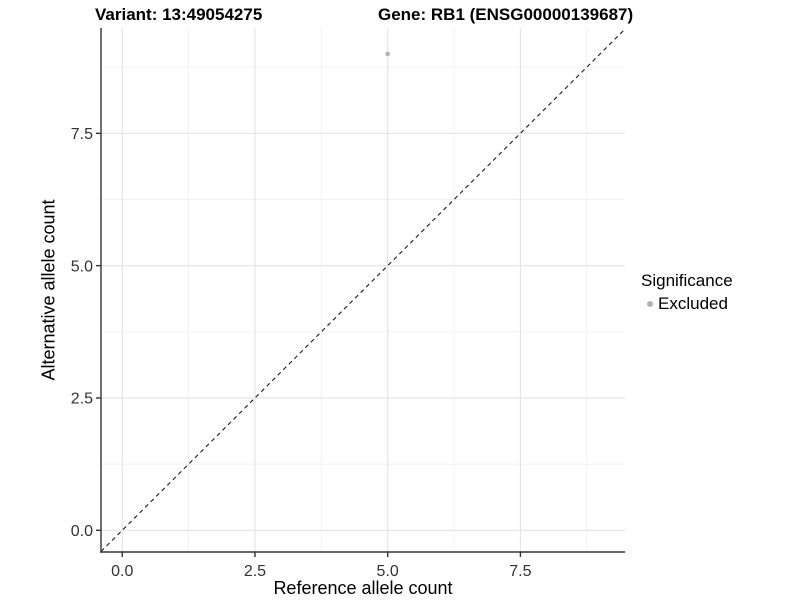 The width and height of the screenshot is (800, 600). What do you see at coordinates (82, 134) in the screenshot?
I see `y-tick-label: 7.5` at bounding box center [82, 134].